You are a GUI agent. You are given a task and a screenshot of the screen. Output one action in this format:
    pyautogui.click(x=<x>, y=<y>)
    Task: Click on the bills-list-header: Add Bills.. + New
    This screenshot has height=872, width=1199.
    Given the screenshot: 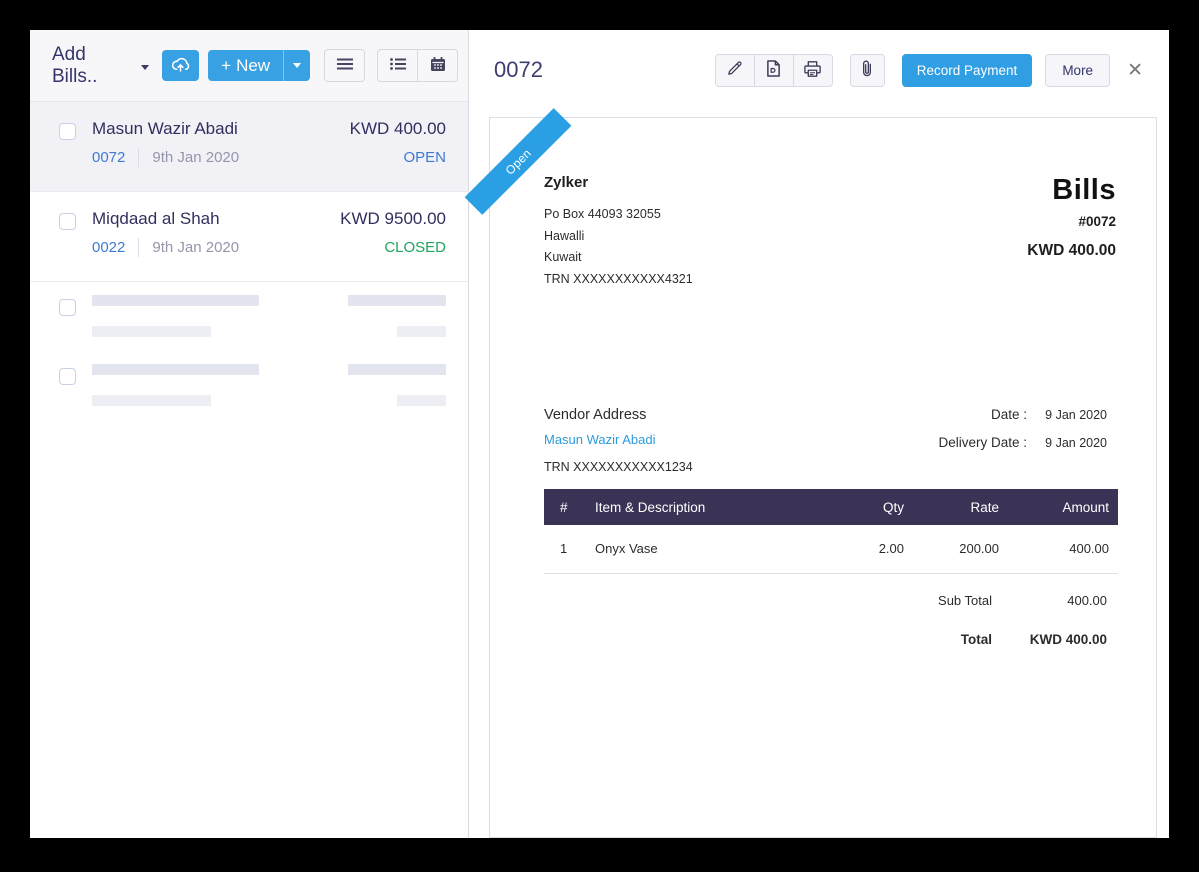 What is the action you would take?
    pyautogui.click(x=249, y=66)
    